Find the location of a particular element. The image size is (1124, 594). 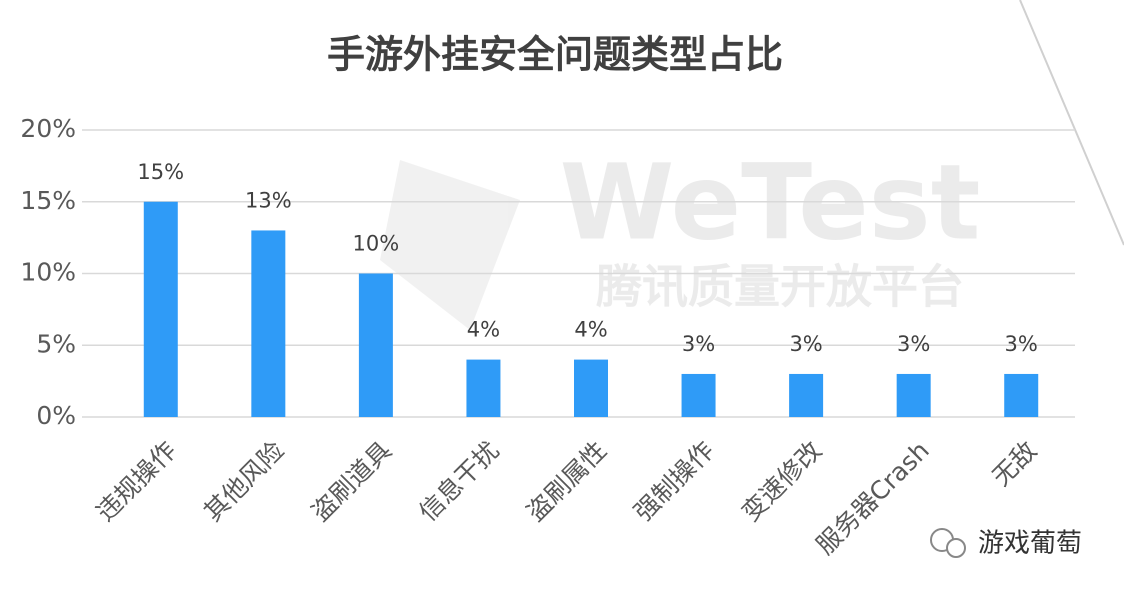

x-tick-label: 其他风险 is located at coordinates (243, 481).